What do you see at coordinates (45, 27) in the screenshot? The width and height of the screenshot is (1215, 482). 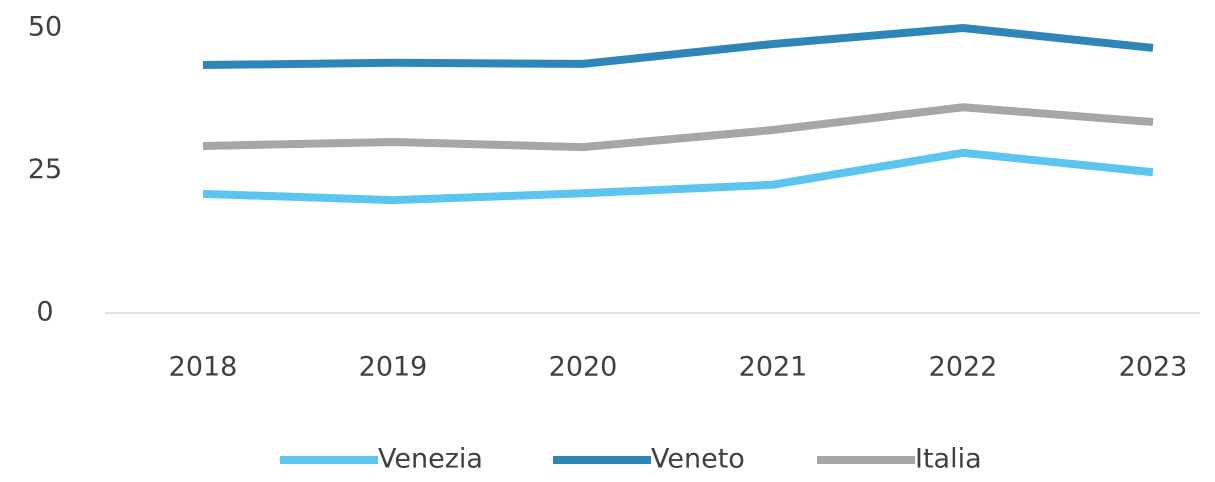 I see `y-tick-label: 50` at bounding box center [45, 27].